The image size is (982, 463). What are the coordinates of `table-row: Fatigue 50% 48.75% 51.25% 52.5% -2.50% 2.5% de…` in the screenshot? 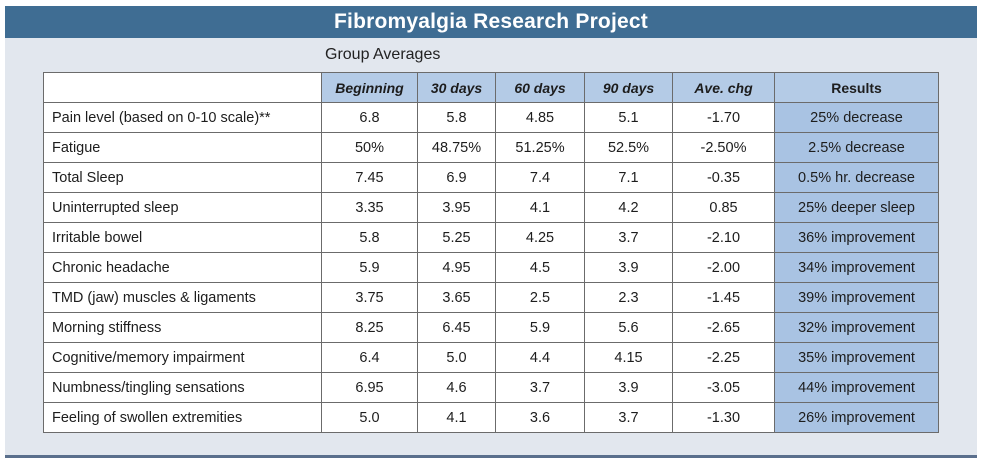 It's located at (491, 147).